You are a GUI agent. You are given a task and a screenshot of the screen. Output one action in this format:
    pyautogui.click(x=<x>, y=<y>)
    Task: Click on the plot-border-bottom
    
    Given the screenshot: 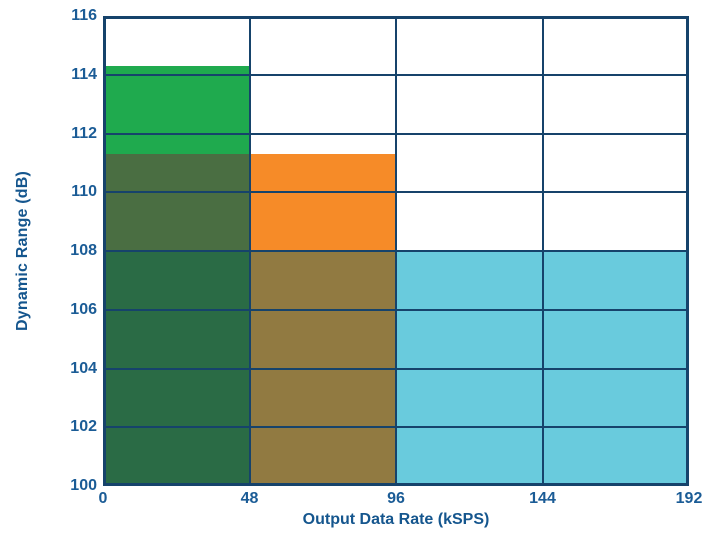 What is the action you would take?
    pyautogui.click(x=396, y=484)
    